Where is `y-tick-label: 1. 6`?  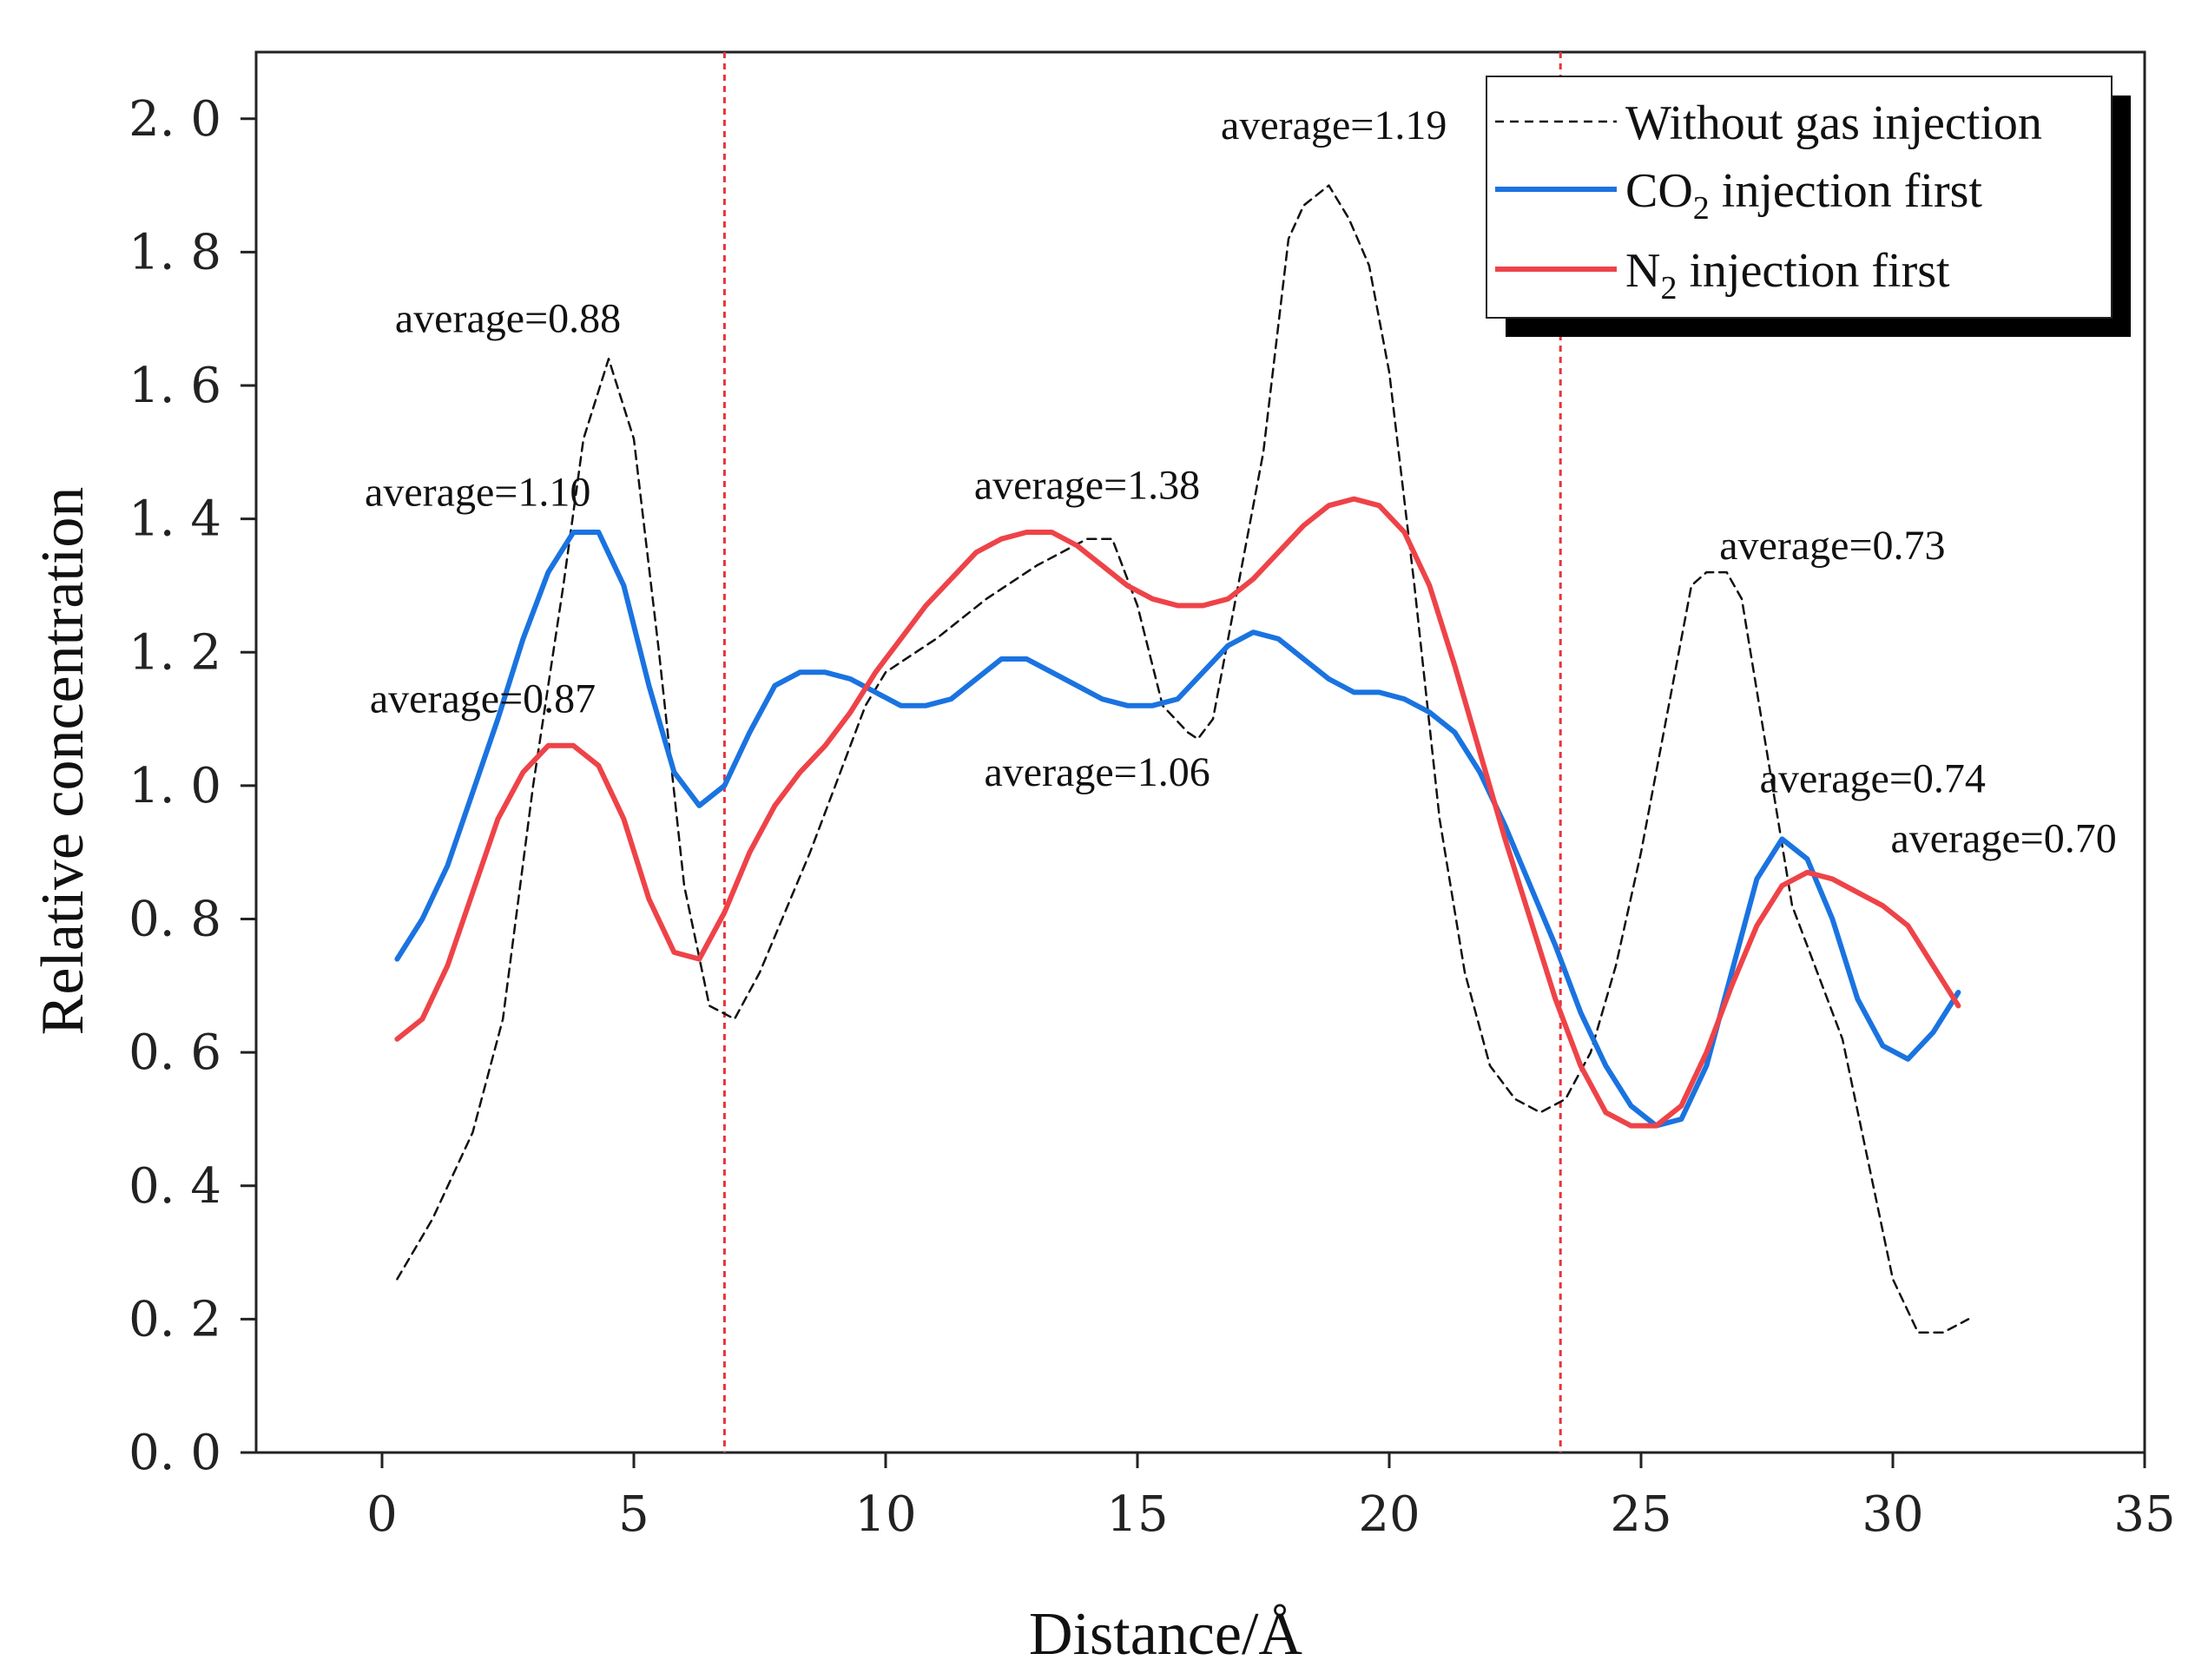 y-tick-label: 1. 6 is located at coordinates (175, 386).